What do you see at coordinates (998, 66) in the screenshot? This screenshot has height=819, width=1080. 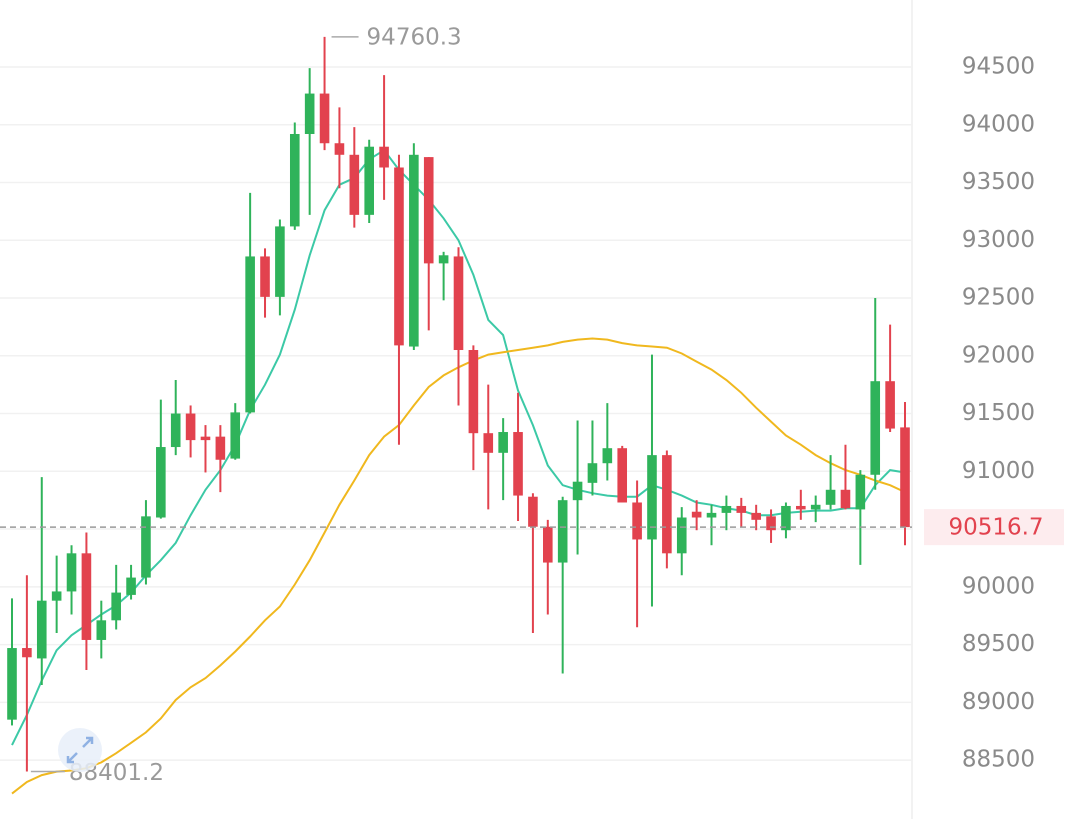 I see `y-tick-label: 94500` at bounding box center [998, 66].